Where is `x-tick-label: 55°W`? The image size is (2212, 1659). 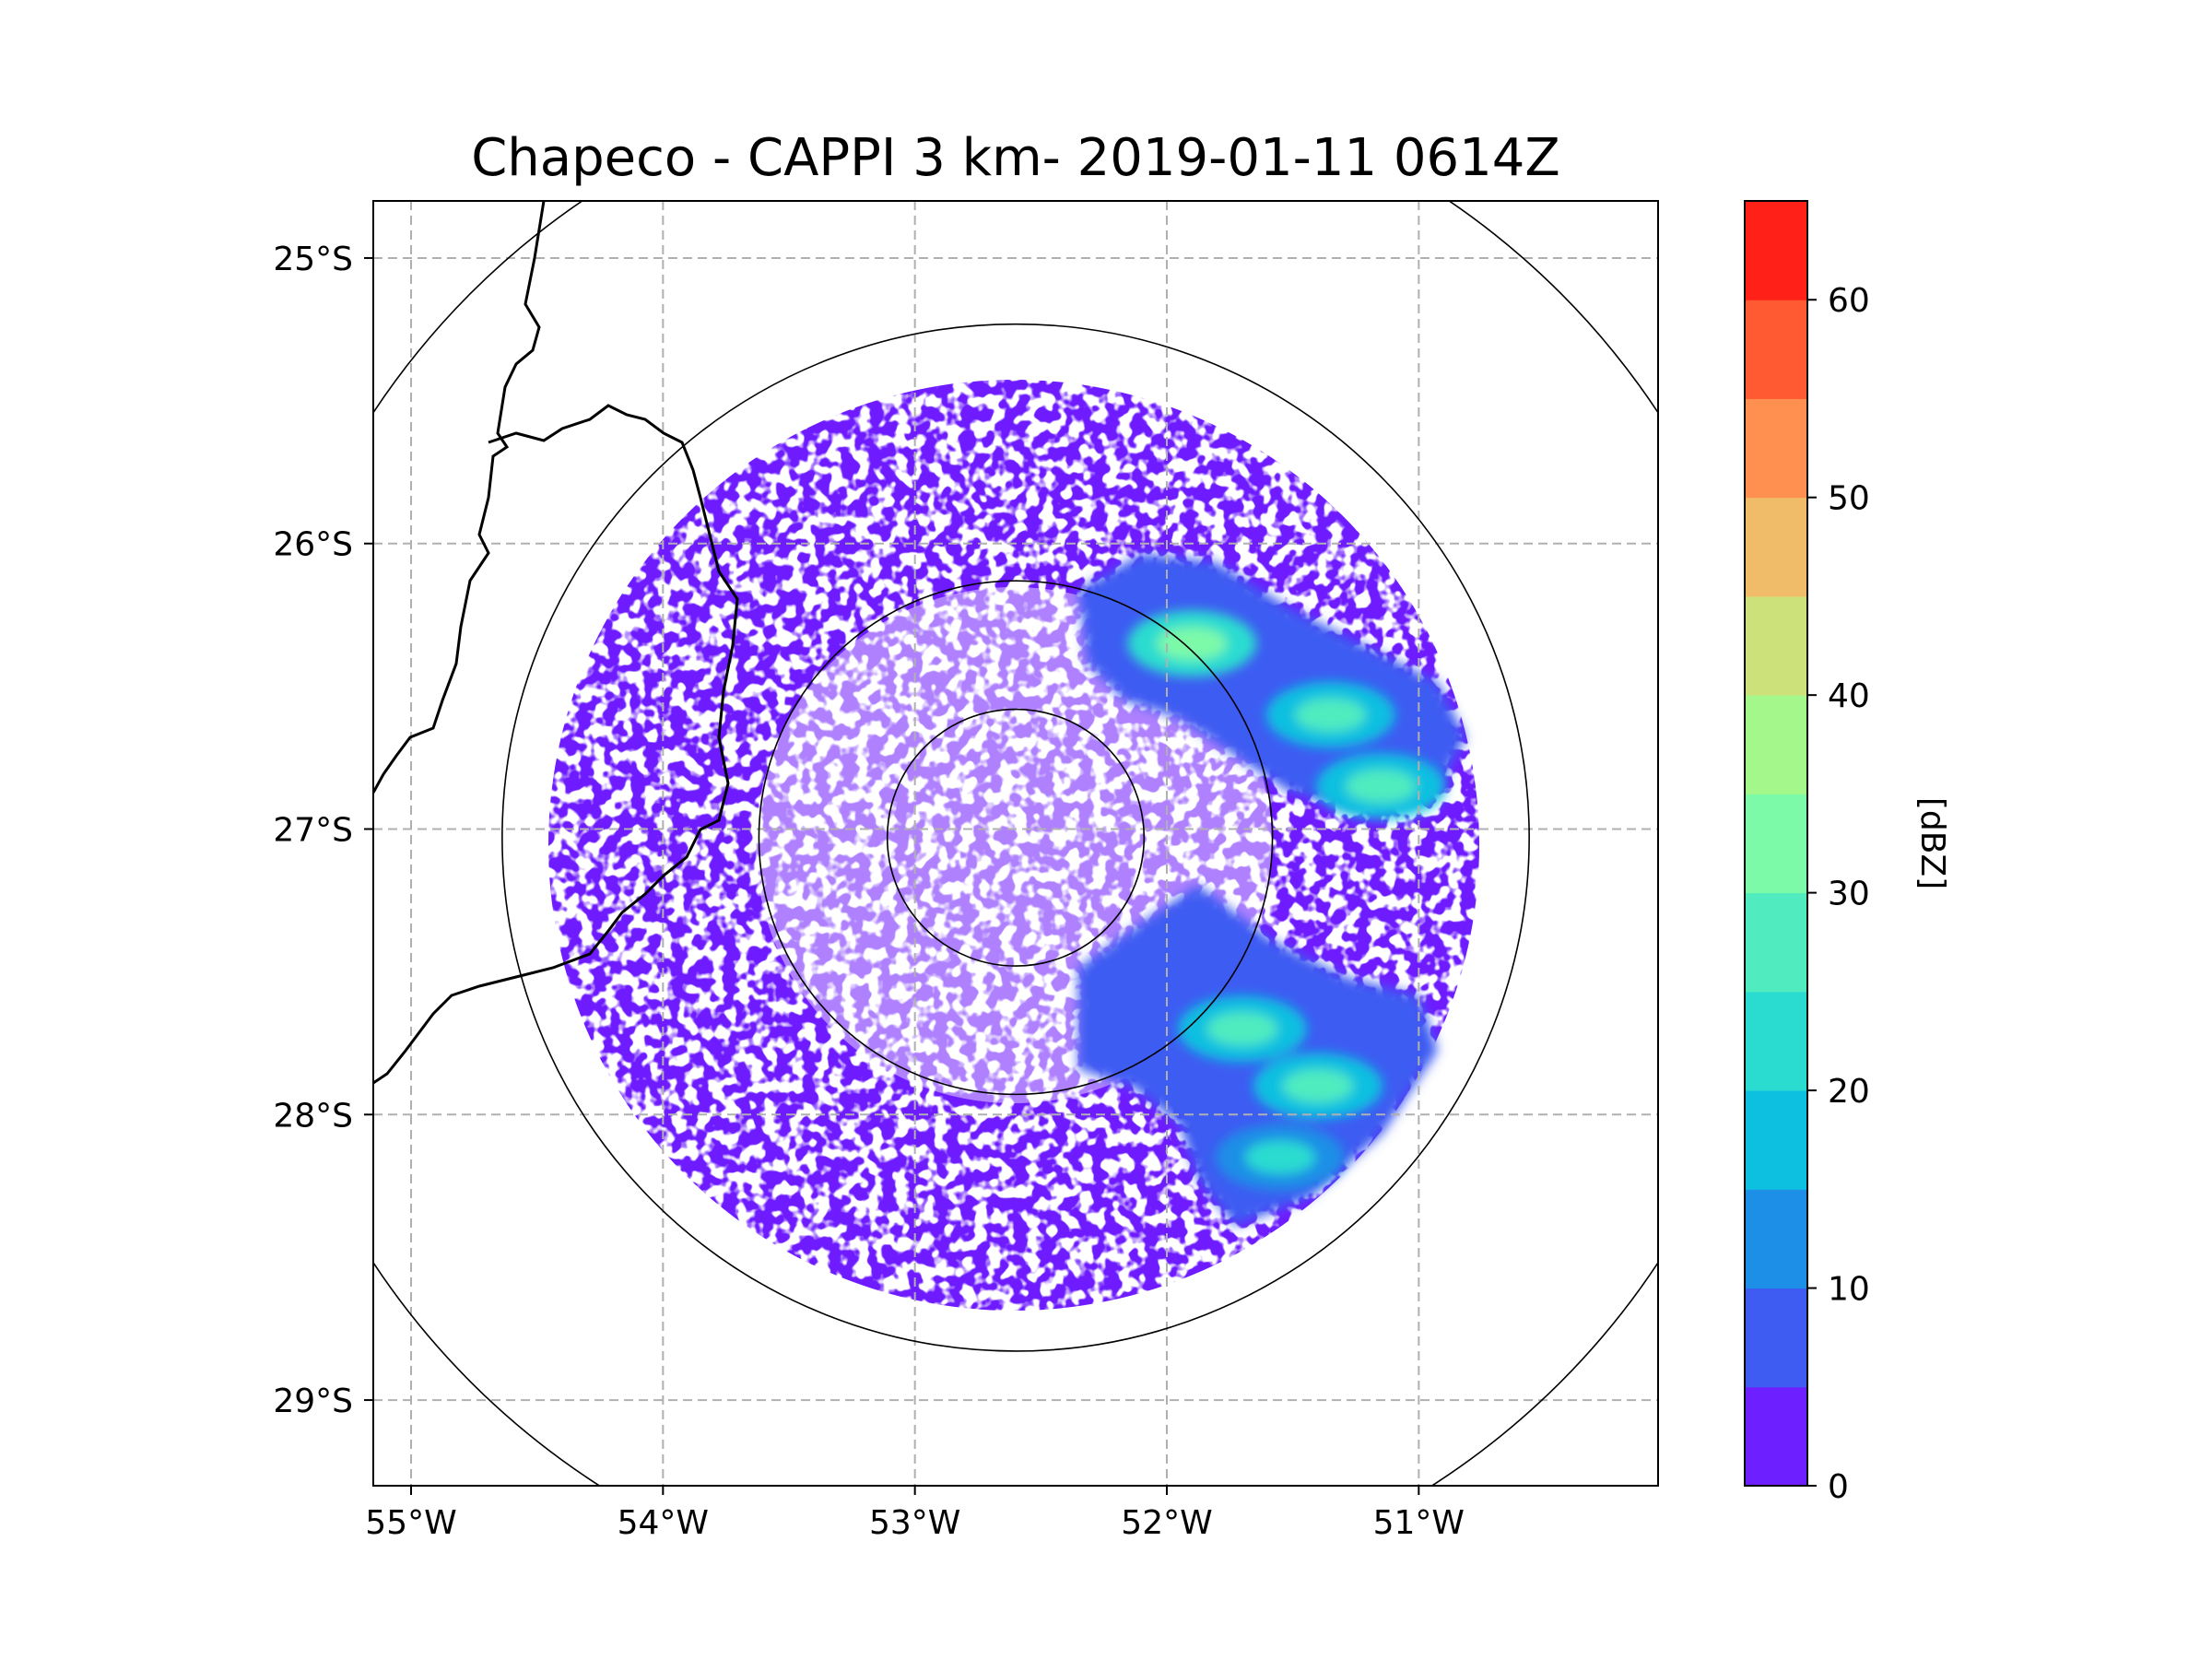
x-tick-label: 55°W is located at coordinates (410, 1523).